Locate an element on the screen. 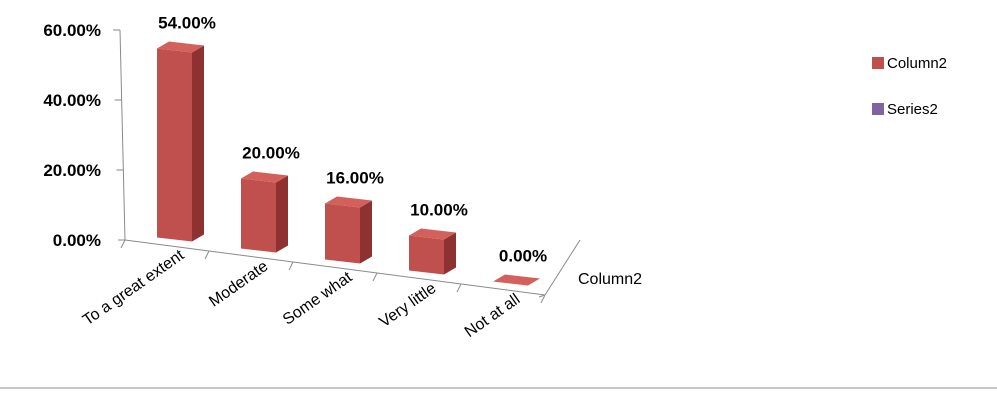  x-axis-line is located at coordinates (335, 267).